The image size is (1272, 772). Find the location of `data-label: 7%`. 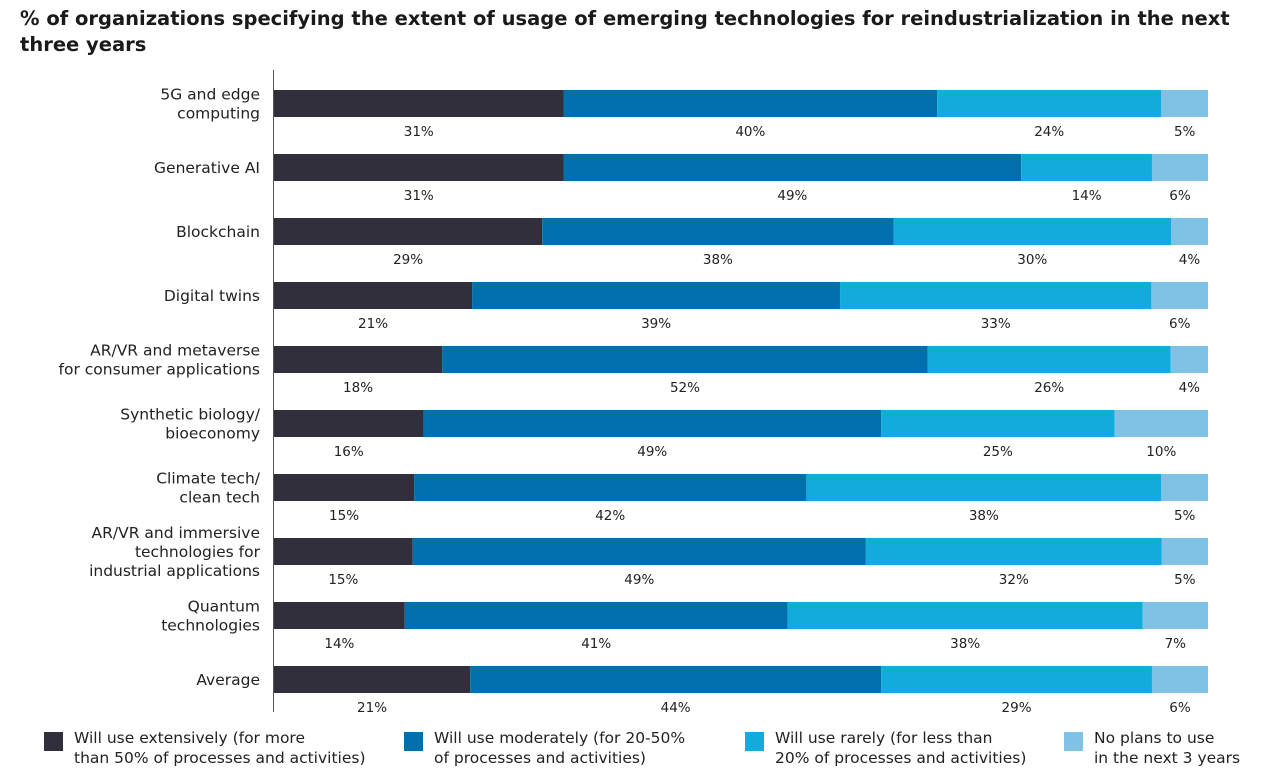

data-label: 7% is located at coordinates (1176, 644).